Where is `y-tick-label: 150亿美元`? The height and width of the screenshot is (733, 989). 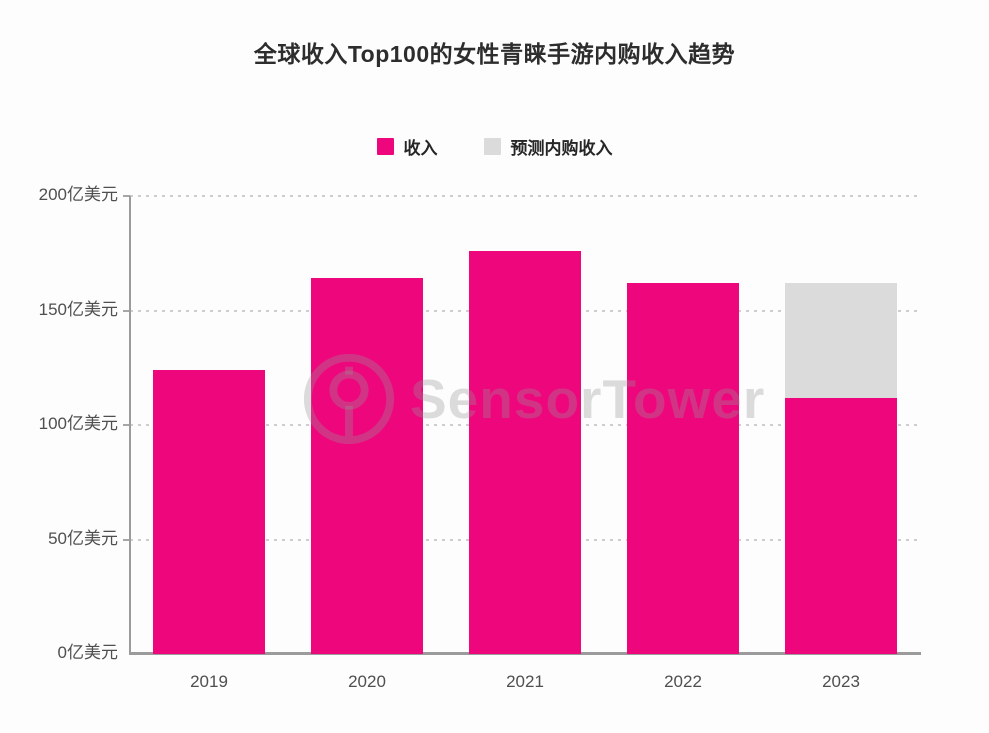 y-tick-label: 150亿美元 is located at coordinates (78, 309).